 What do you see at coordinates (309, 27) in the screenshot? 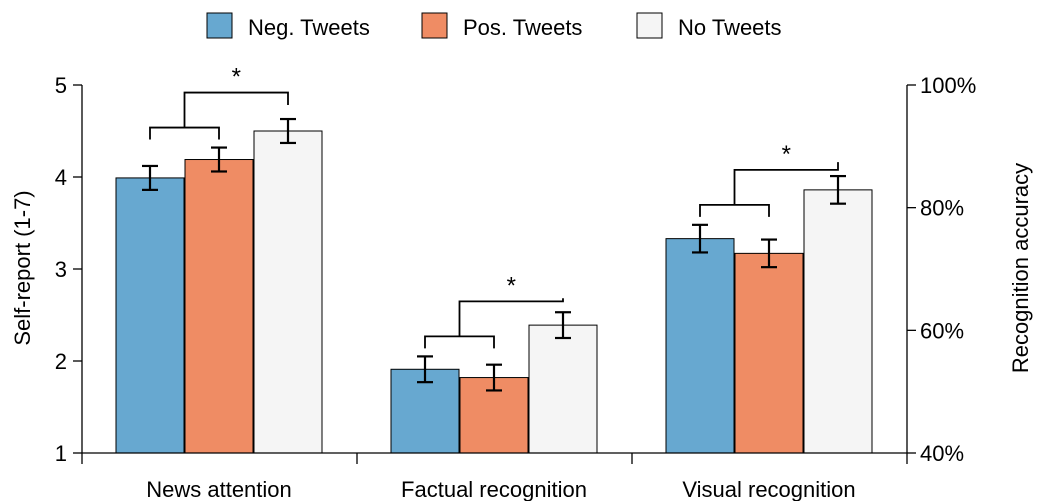
I see `legend-label: Neg. Tweets` at bounding box center [309, 27].